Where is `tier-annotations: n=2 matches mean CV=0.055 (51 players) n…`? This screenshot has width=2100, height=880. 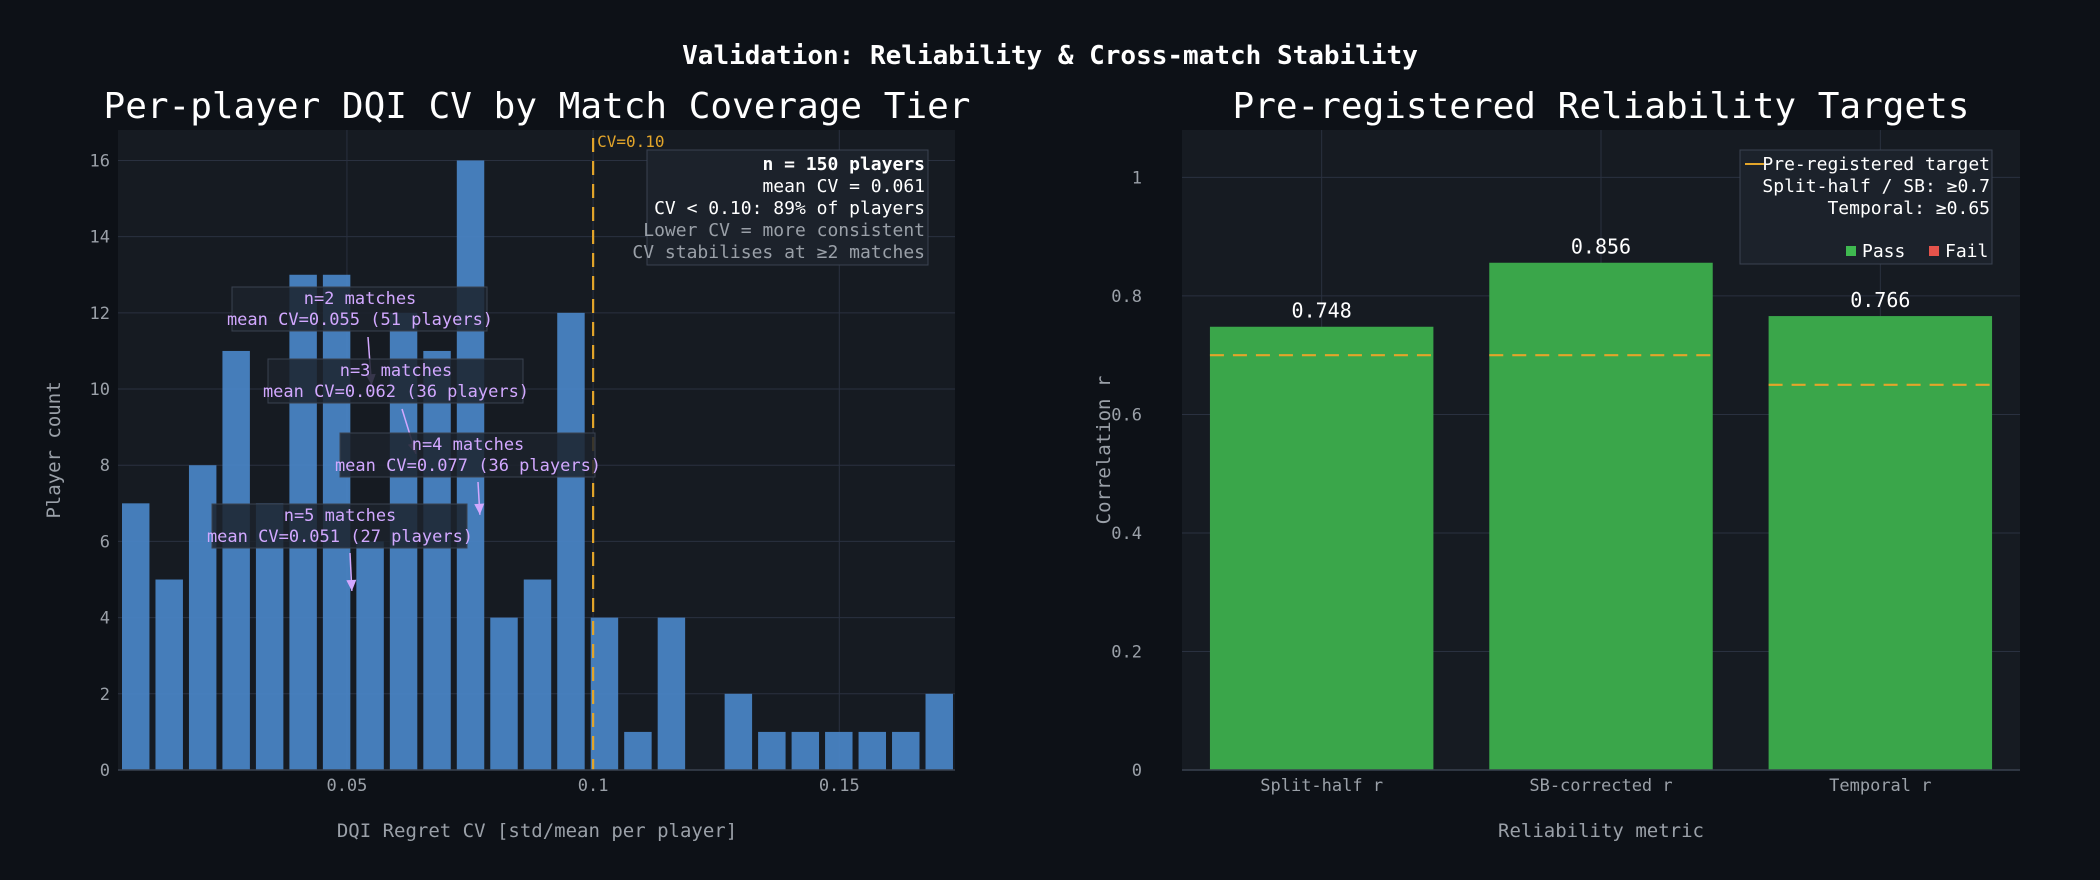
tier-annotations: n=2 matches mean CV=0.055 (51 players) n… is located at coordinates (404, 438).